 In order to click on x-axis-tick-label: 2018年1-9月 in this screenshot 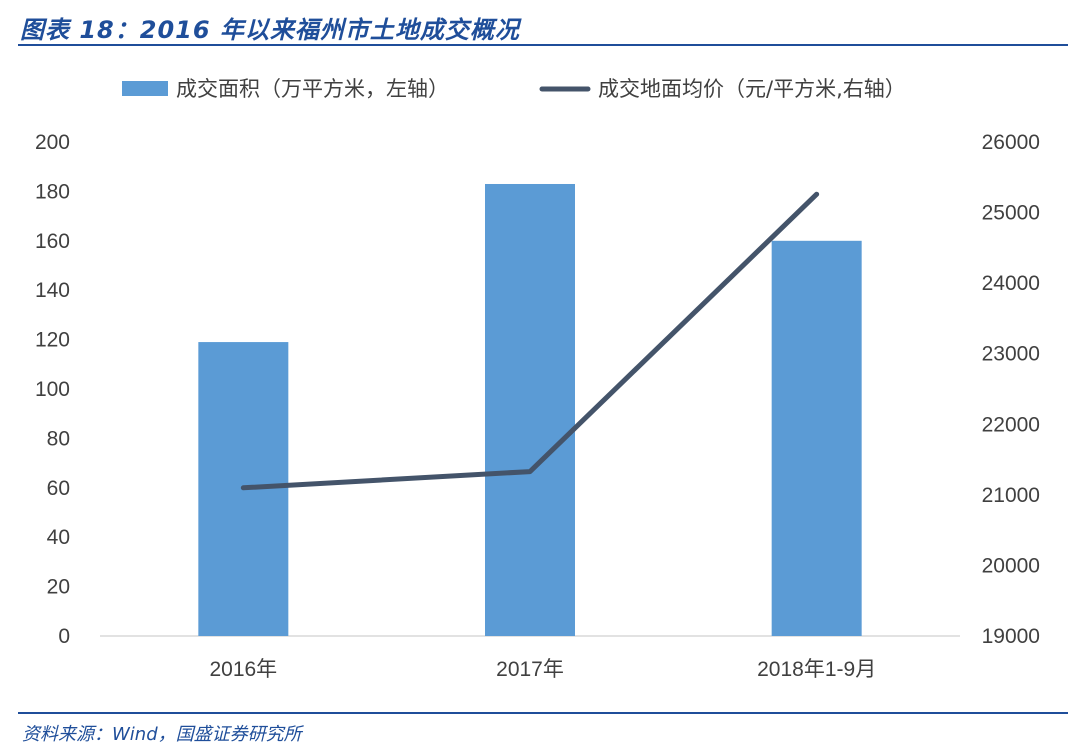, I will do `click(816, 669)`.